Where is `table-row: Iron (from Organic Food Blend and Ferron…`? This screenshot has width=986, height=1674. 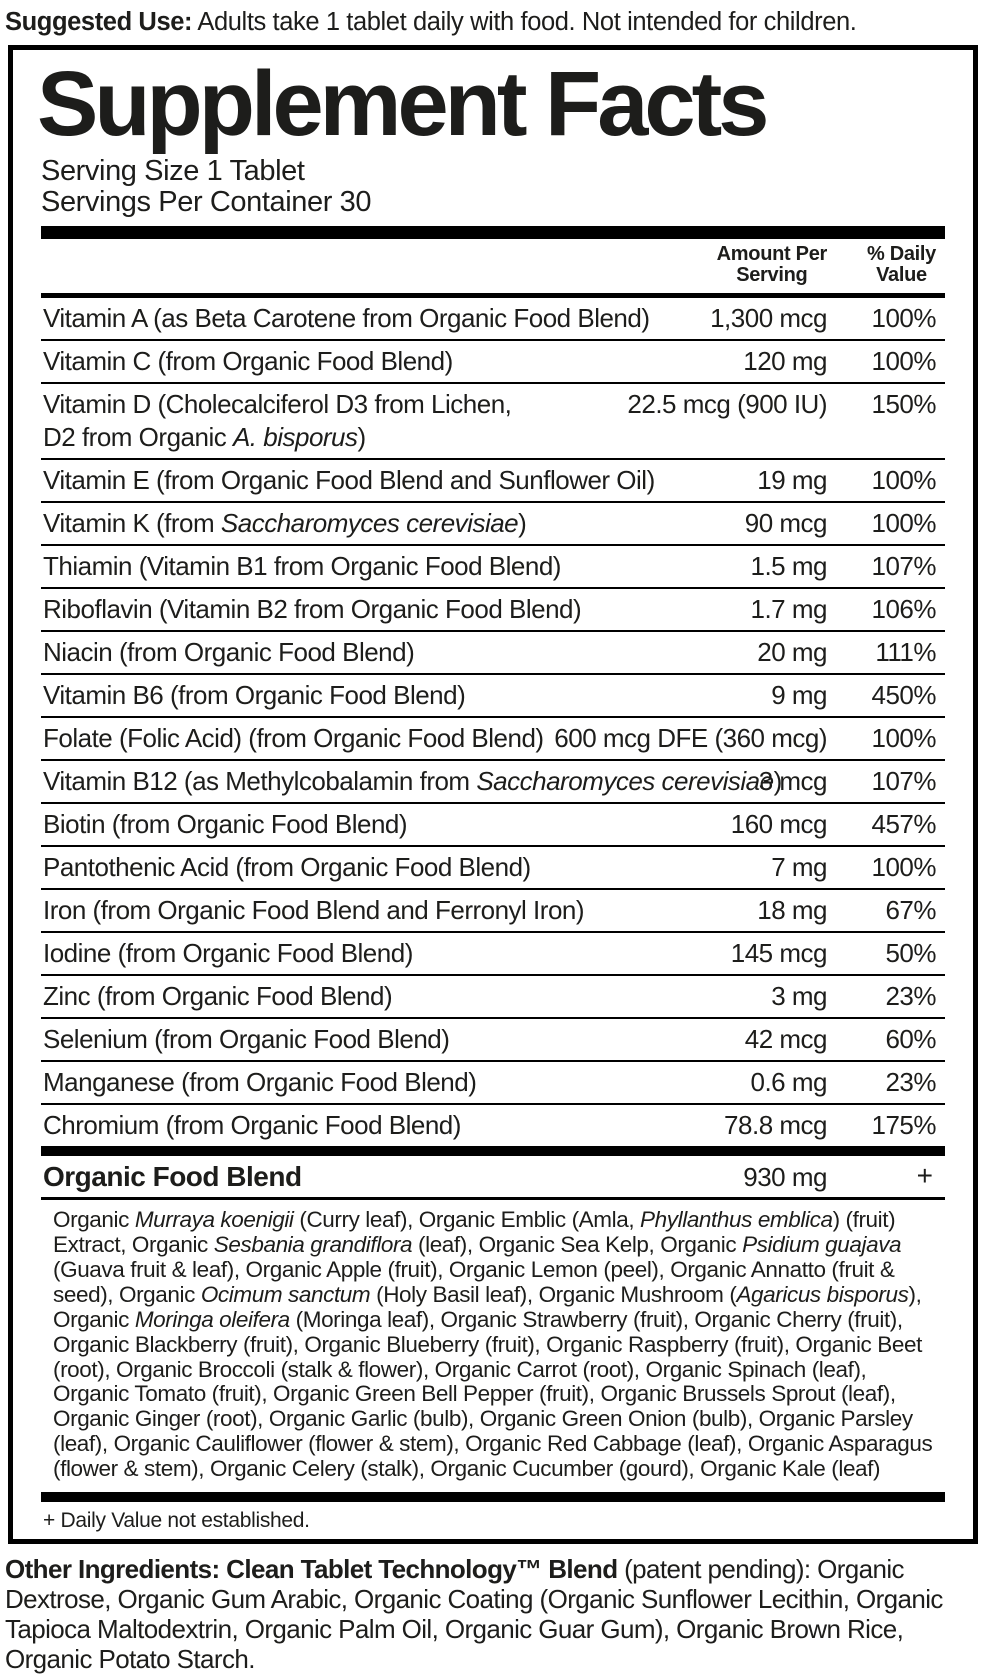
table-row: Iron (from Organic Food Blend and Ferron… is located at coordinates (493, 912).